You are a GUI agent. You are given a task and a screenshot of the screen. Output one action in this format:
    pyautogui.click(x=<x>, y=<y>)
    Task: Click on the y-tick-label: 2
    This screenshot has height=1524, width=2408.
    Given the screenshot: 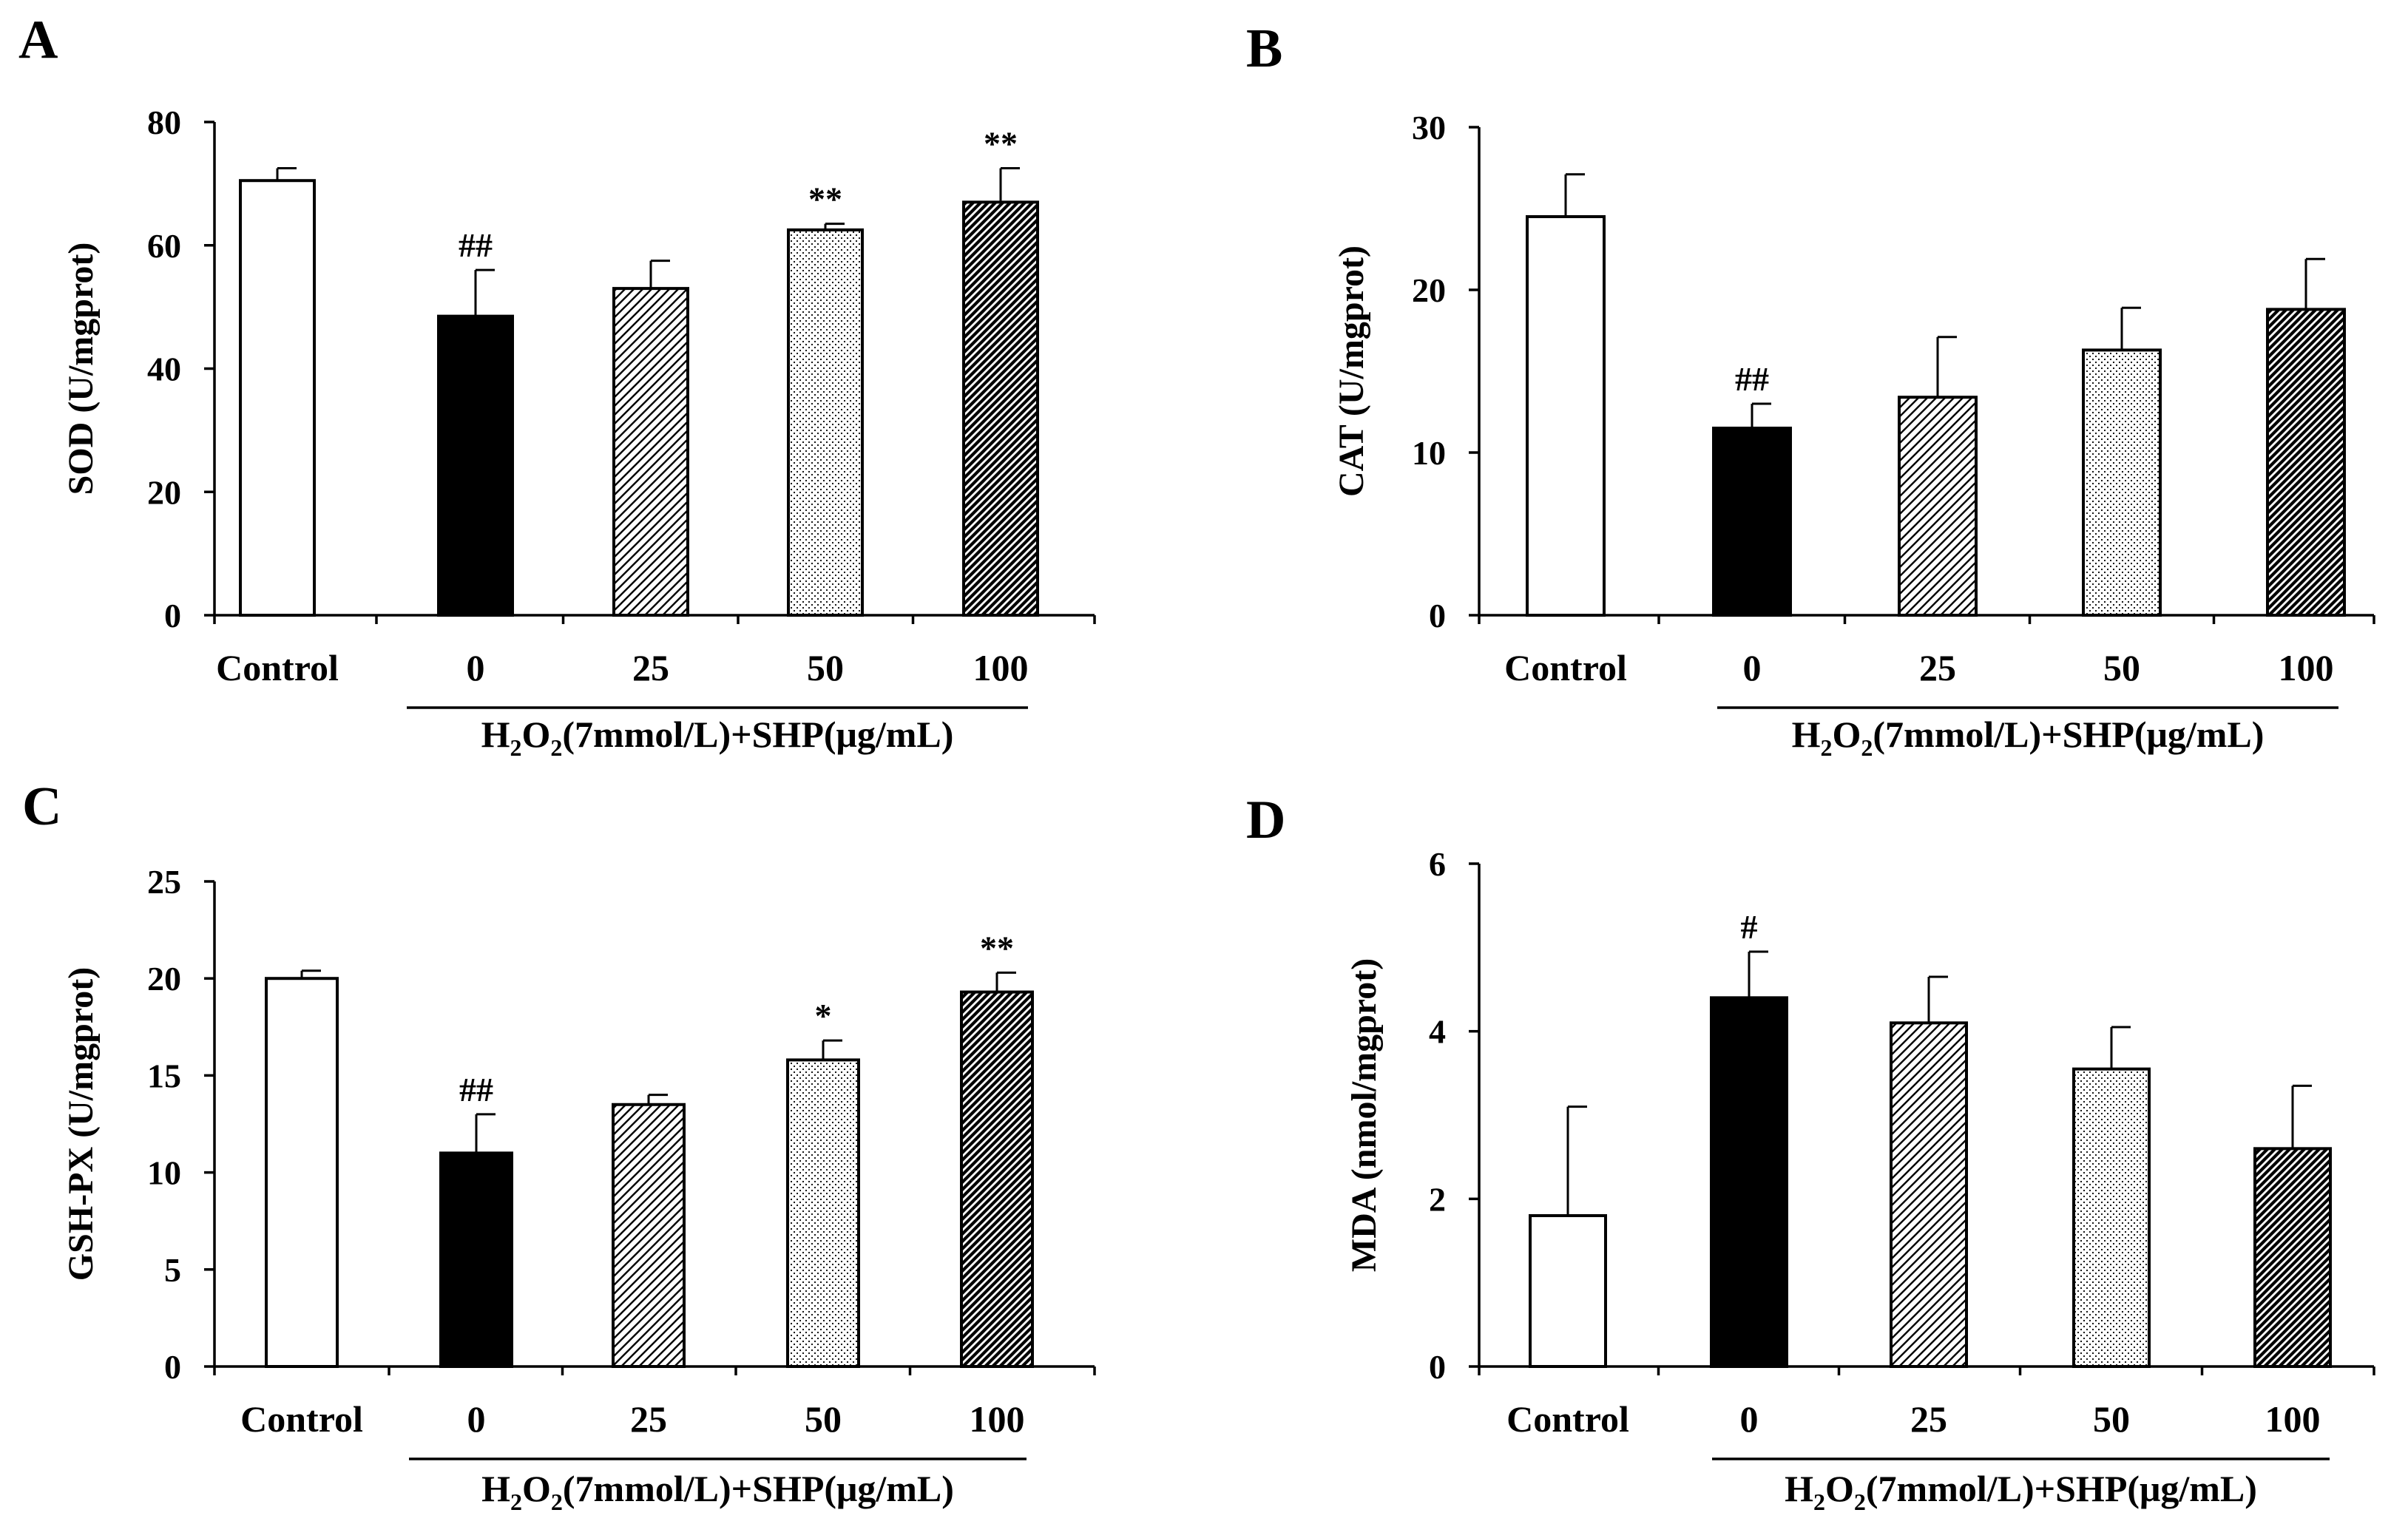 What is the action you would take?
    pyautogui.click(x=1437, y=1199)
    